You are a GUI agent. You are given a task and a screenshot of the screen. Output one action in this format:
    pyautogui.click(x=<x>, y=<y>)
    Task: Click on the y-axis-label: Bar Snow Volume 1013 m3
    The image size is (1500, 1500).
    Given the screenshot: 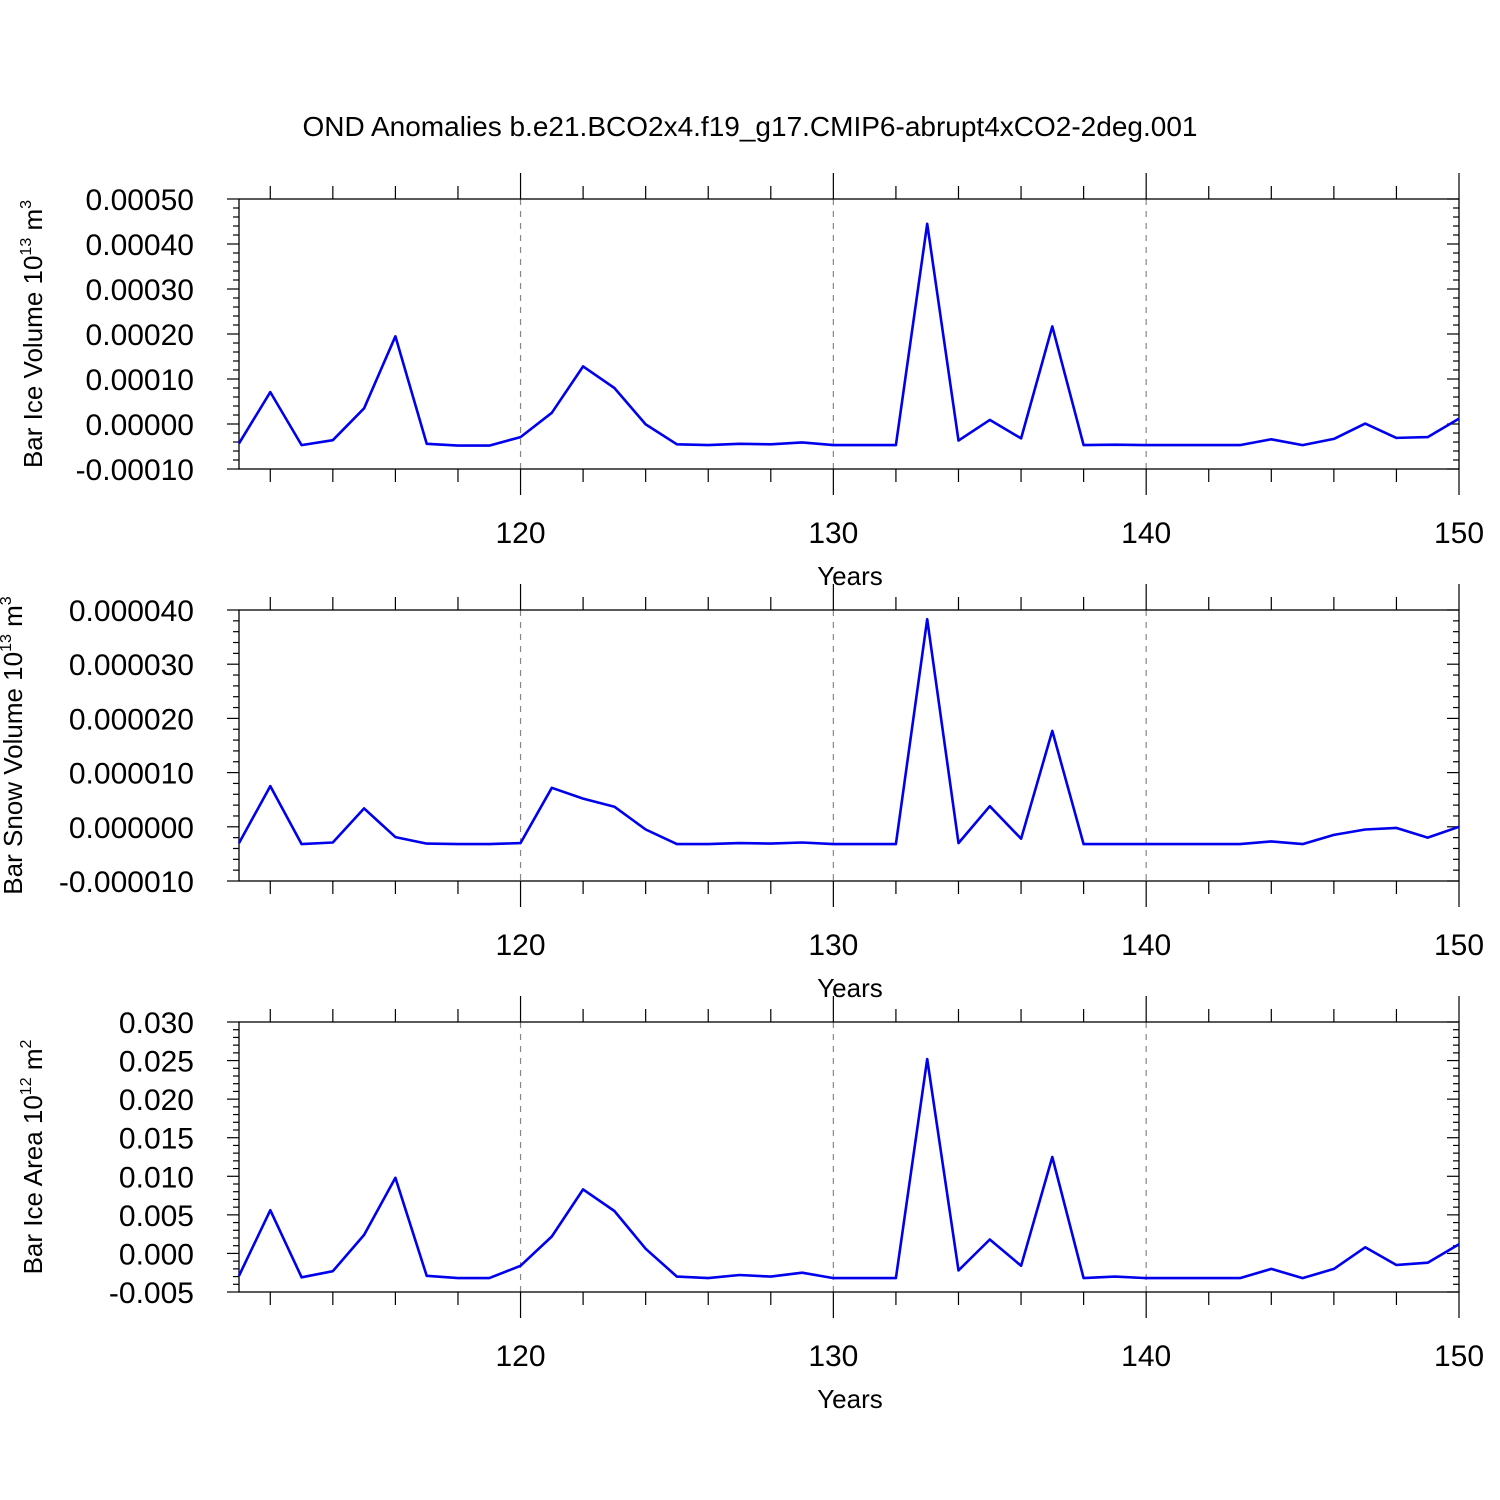 What is the action you would take?
    pyautogui.click(x=14, y=745)
    